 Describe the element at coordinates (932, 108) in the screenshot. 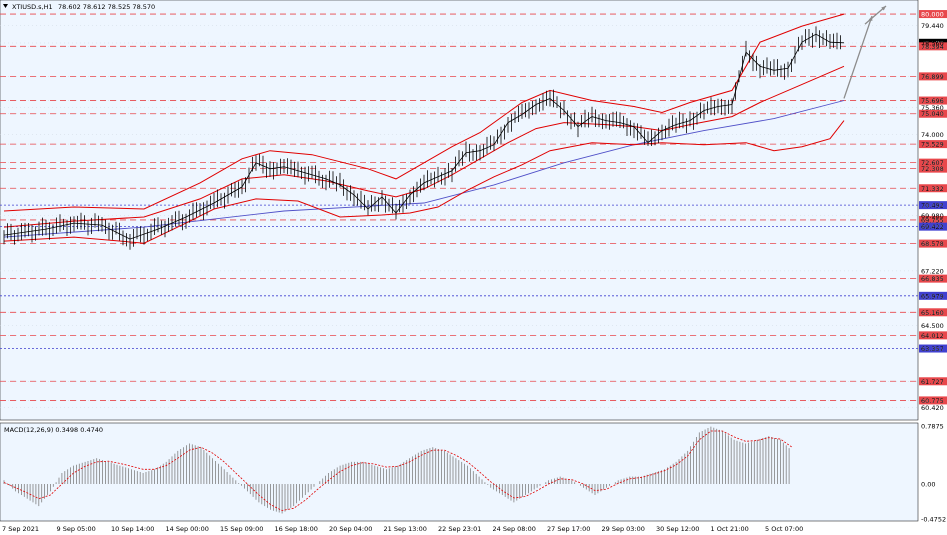

I see `price-axis-label: 75.360` at that location.